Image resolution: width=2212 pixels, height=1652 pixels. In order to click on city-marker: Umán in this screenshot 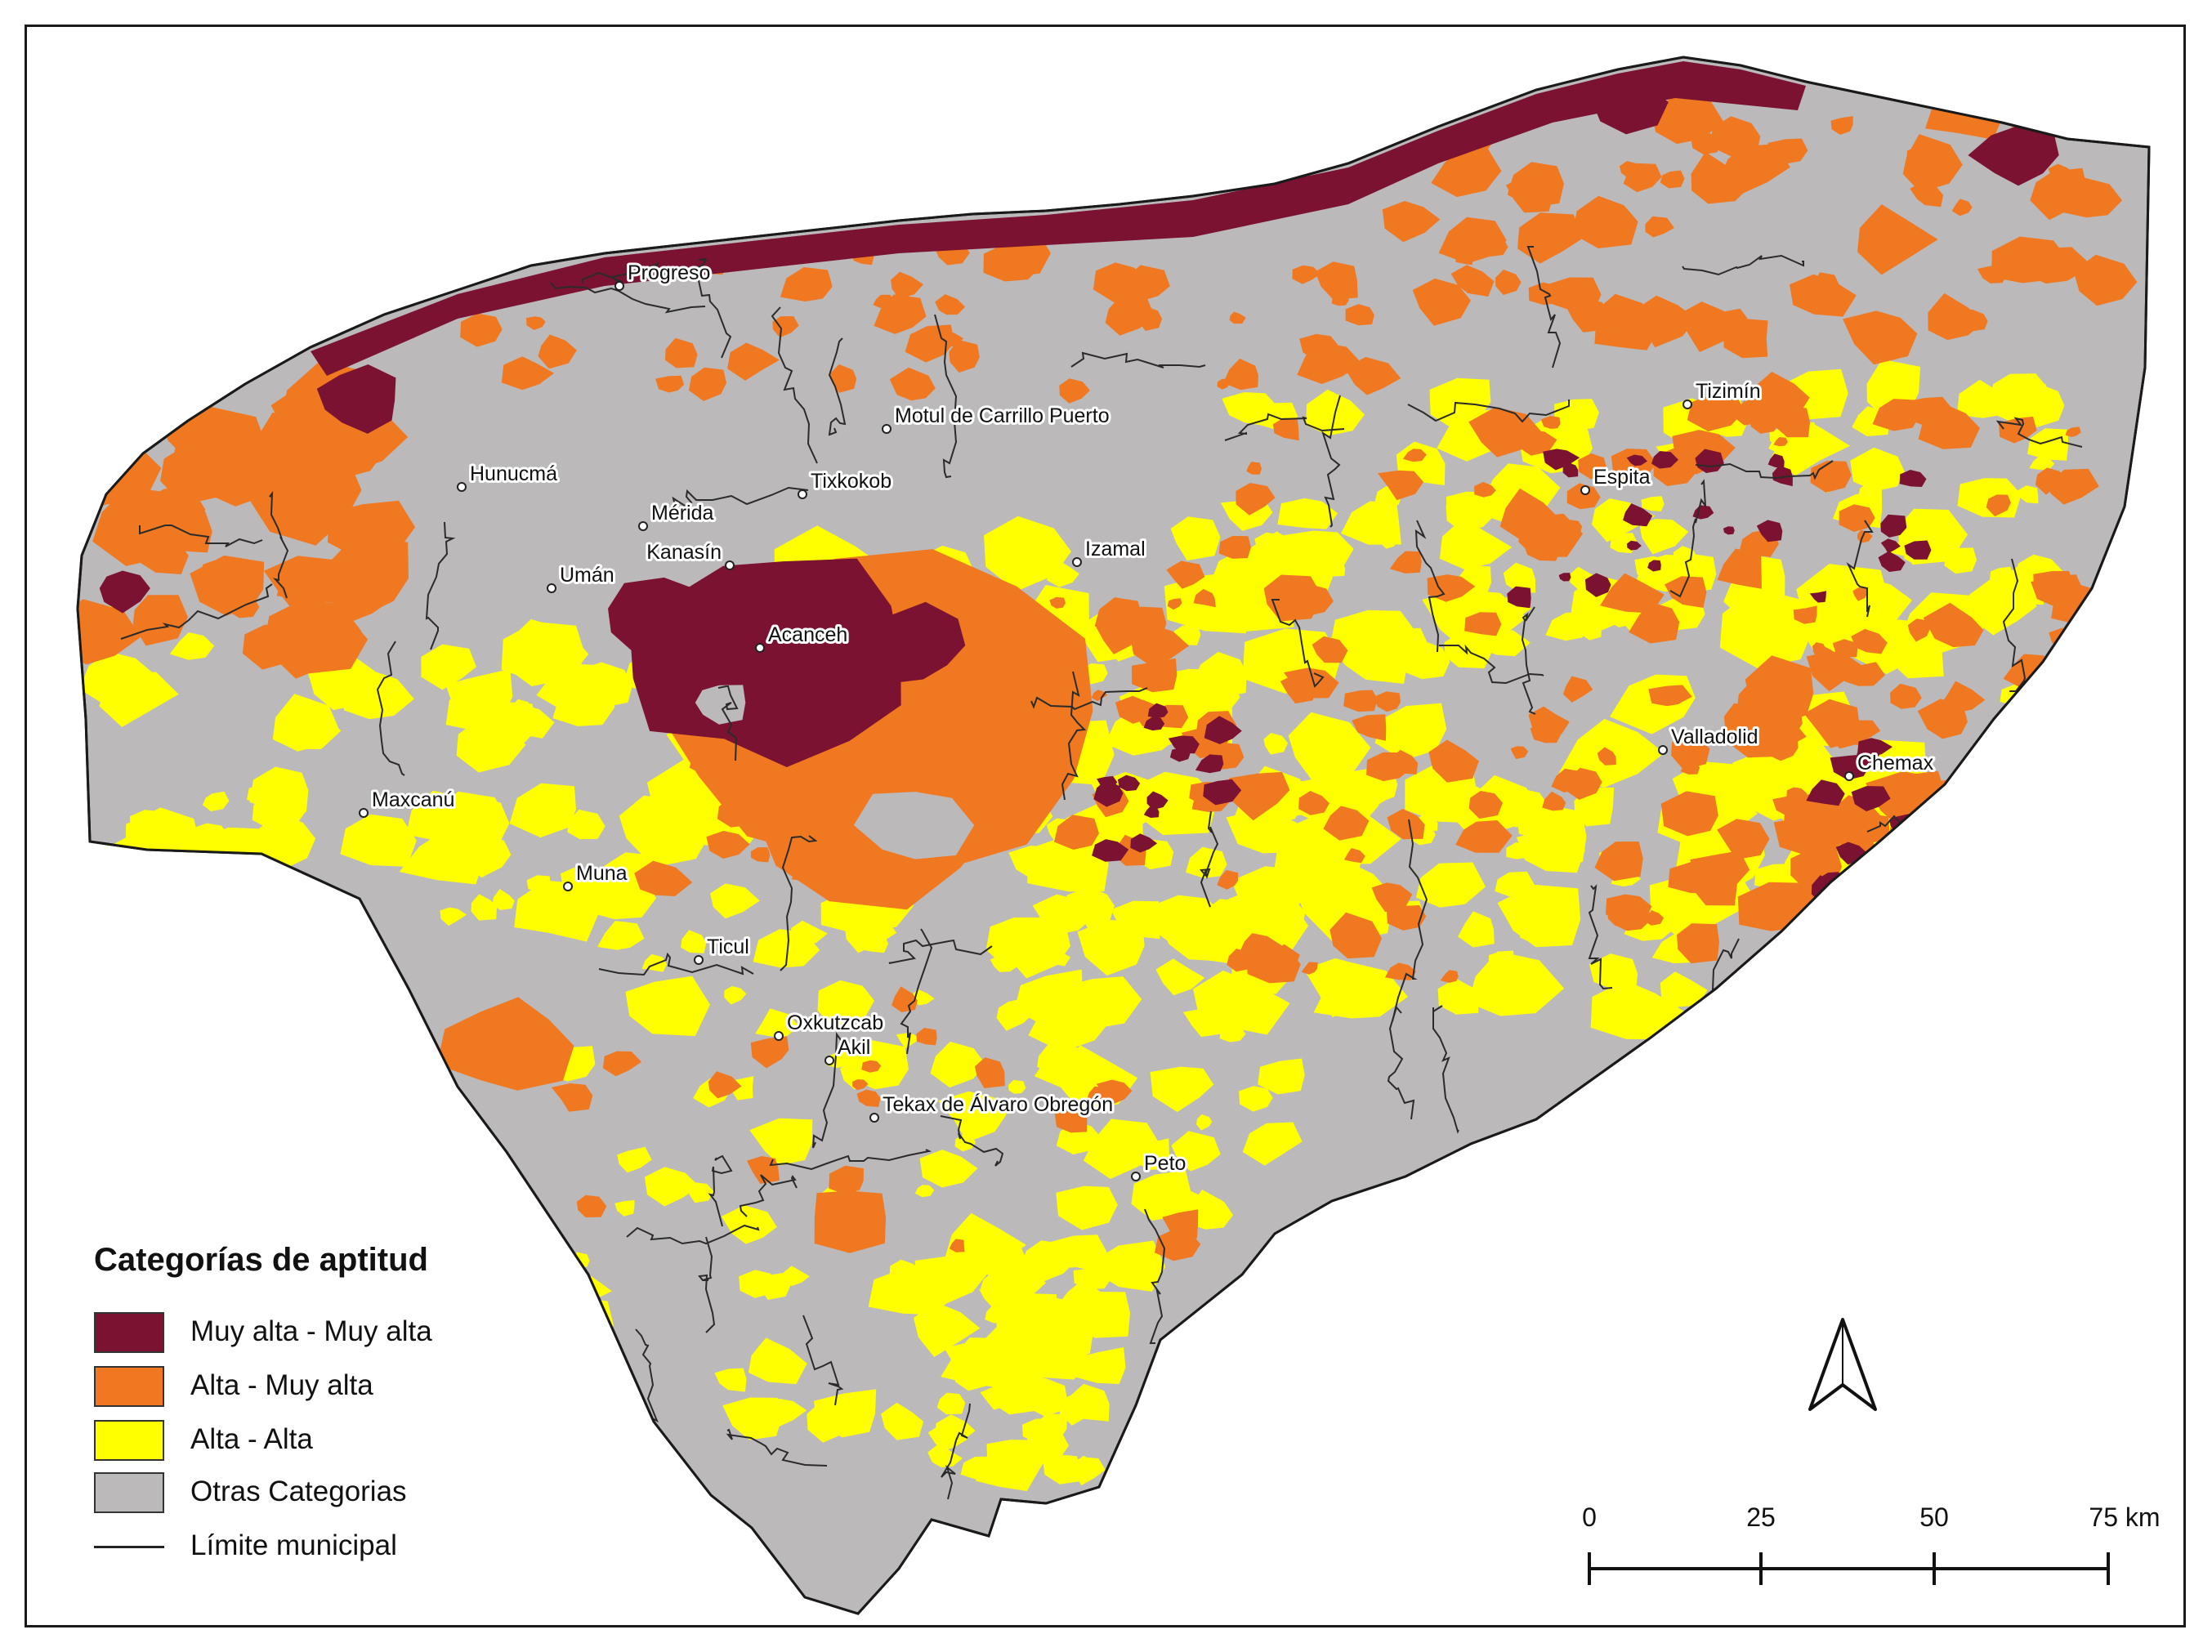, I will do `click(582, 577)`.